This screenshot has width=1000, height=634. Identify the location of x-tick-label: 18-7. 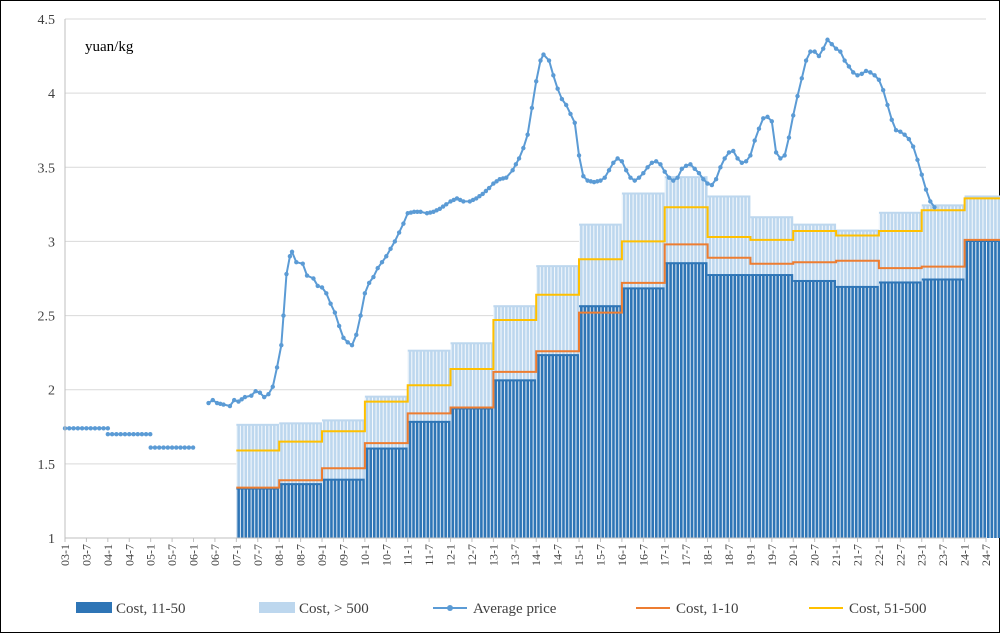
(729, 555).